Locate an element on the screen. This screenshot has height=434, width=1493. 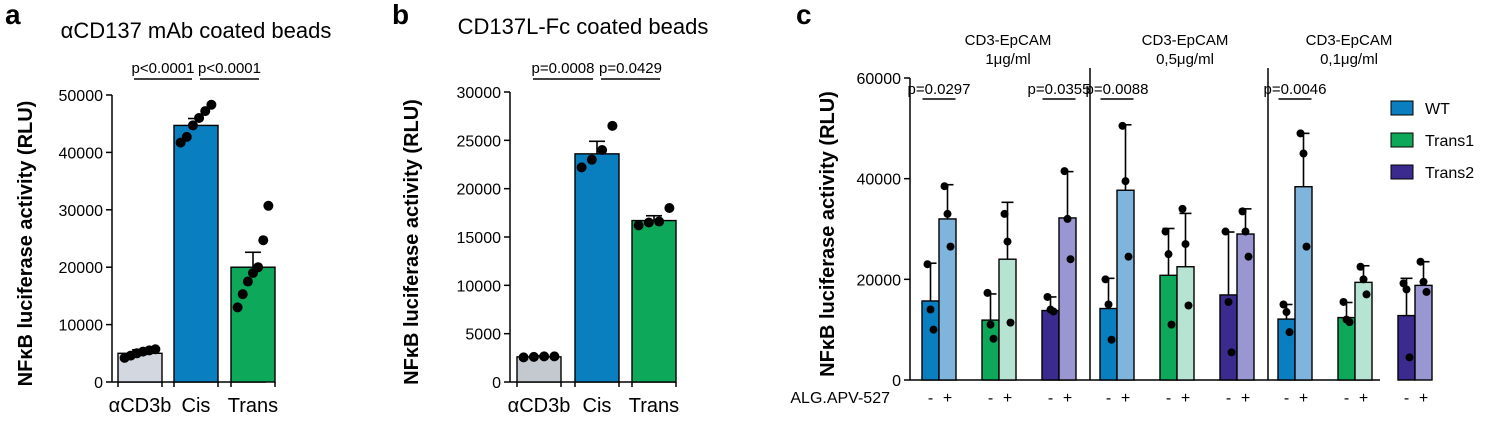
y-tick-label: 15000 is located at coordinates (479, 238).